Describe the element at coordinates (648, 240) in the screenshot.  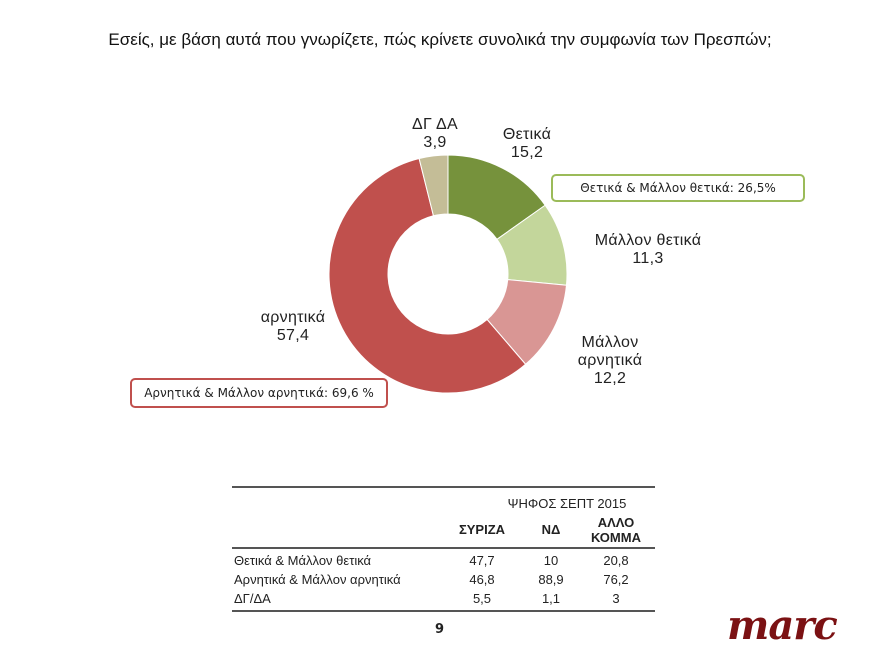
I see `label-rather-positive-name: Μάλλον θετικά` at that location.